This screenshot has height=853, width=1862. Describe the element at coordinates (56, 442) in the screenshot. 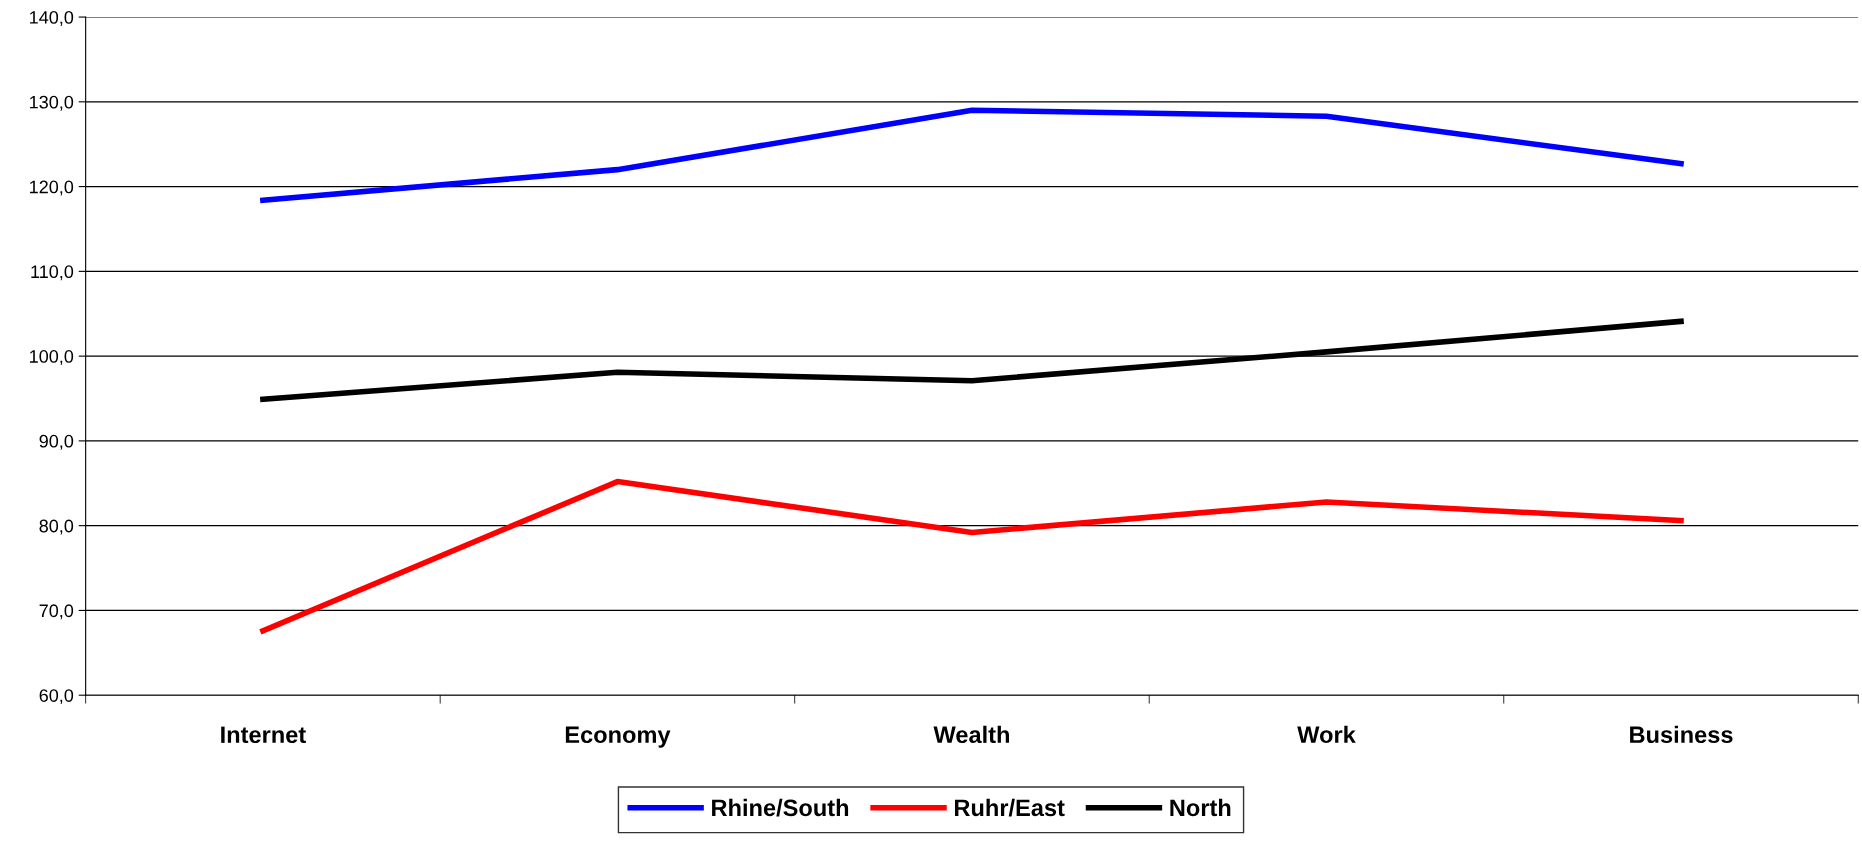

I see `y-tick-label: 90,0` at that location.